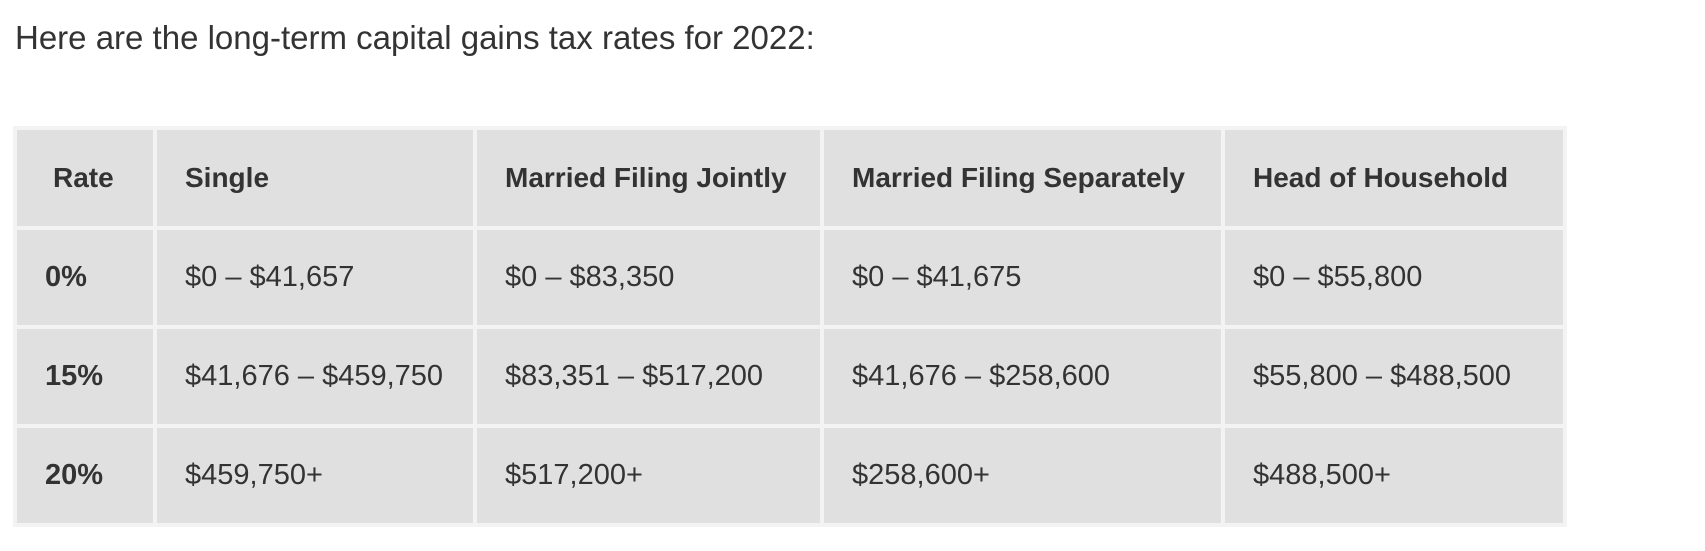 The width and height of the screenshot is (1705, 551). Describe the element at coordinates (648, 475) in the screenshot. I see `married-jointly-cell: $517,200+` at that location.